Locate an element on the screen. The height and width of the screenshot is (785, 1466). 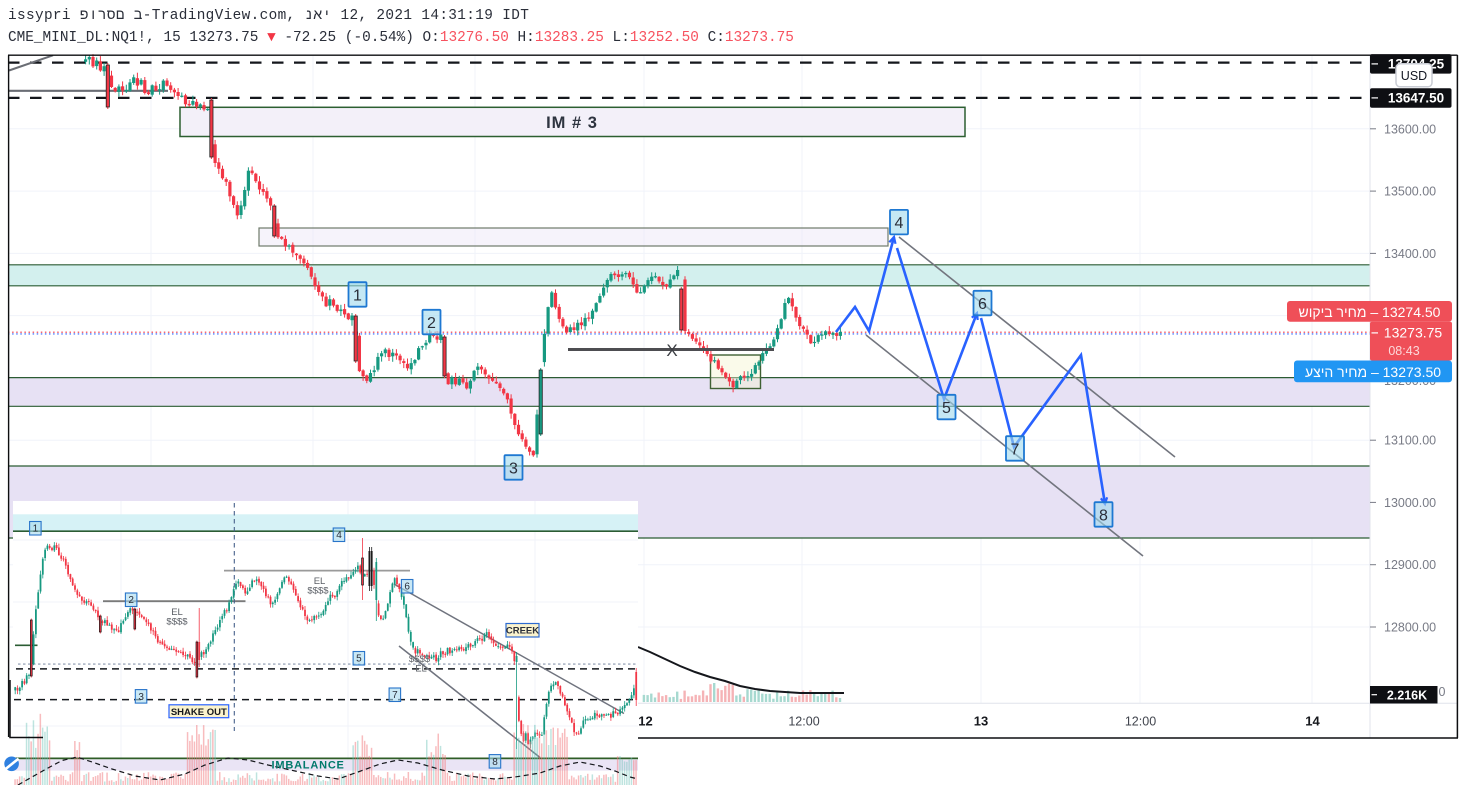
svg-text: 14 is located at coordinates (1312, 721).